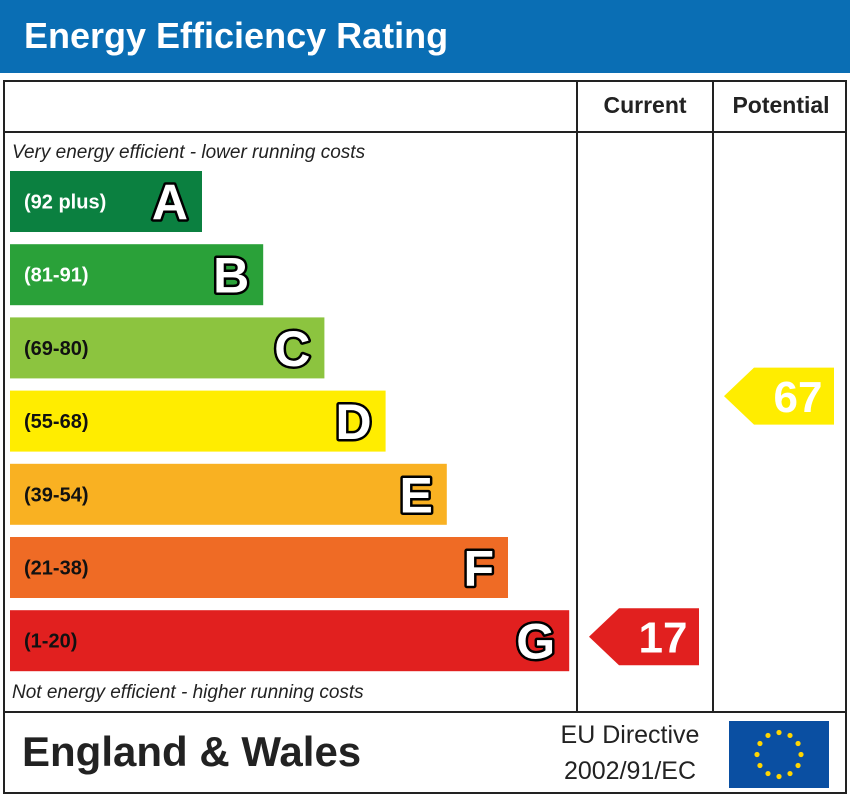 This screenshot has width=850, height=797. What do you see at coordinates (779, 754) in the screenshot?
I see `eu-flag-icon` at bounding box center [779, 754].